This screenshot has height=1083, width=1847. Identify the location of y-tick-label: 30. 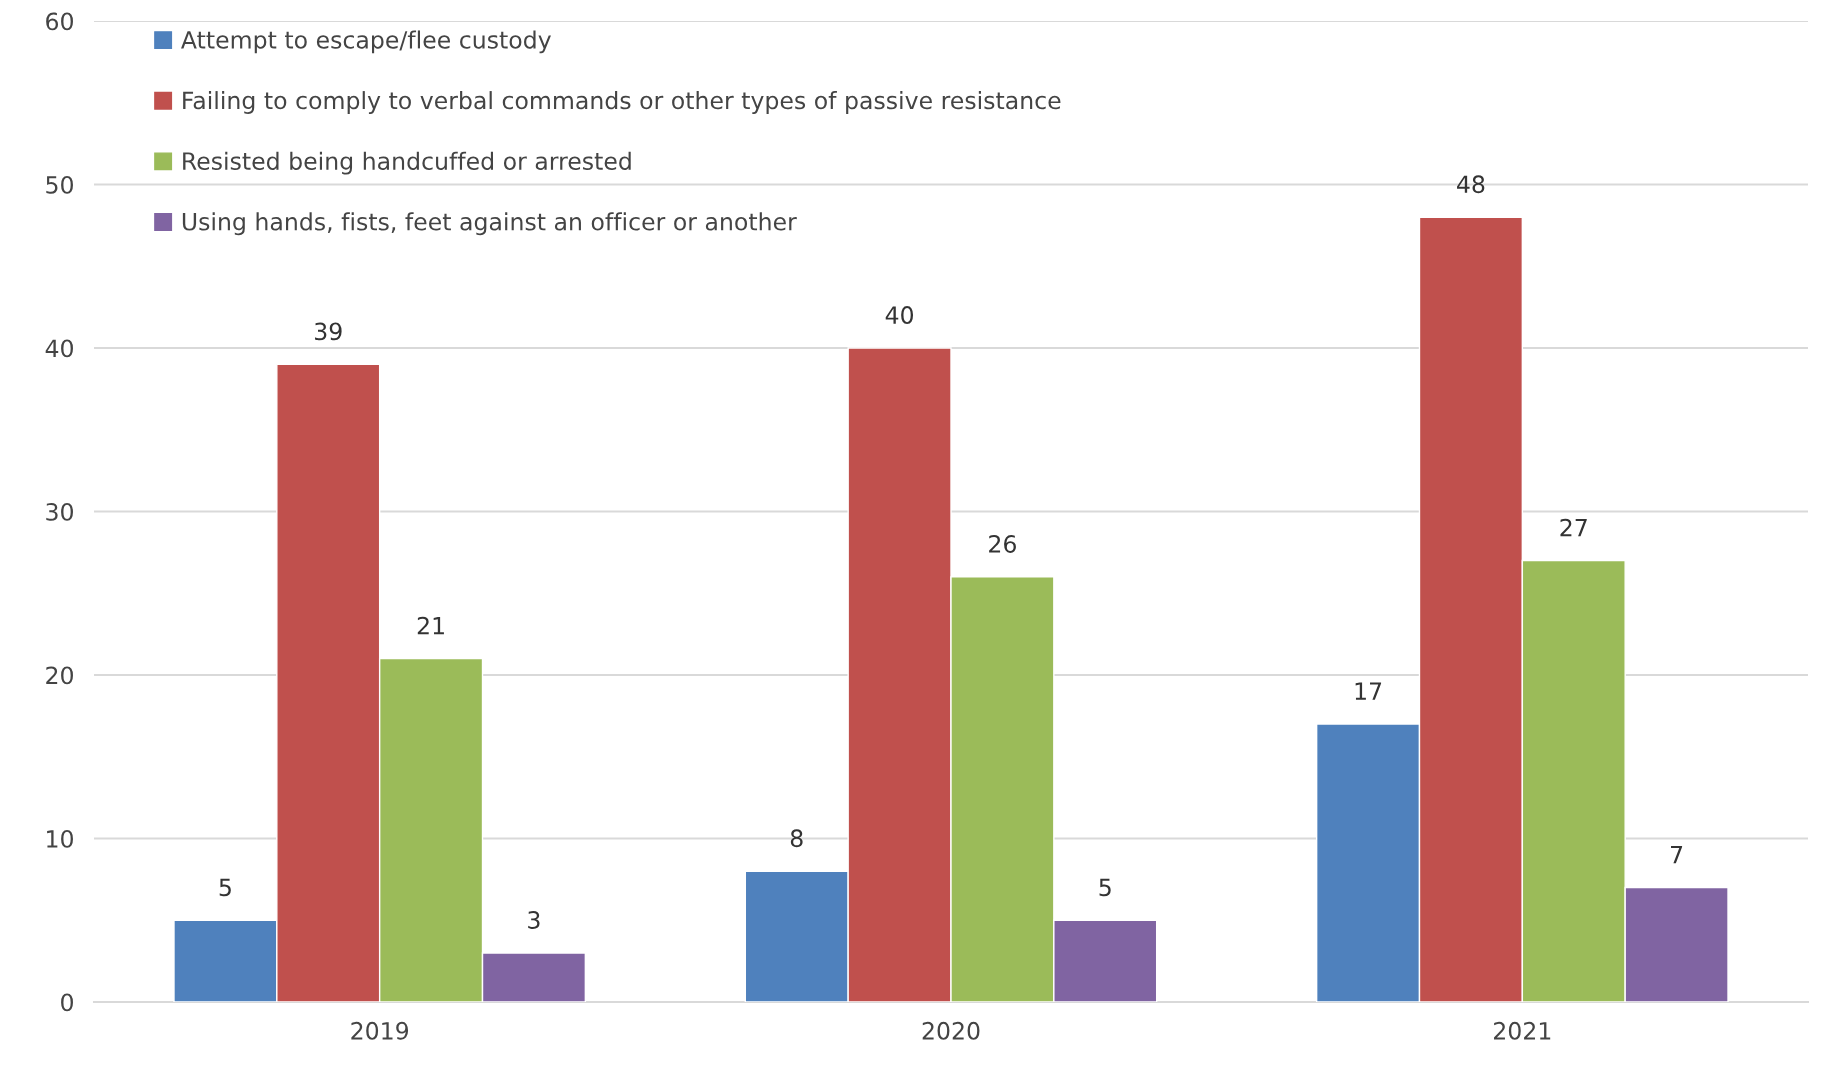
(59, 511).